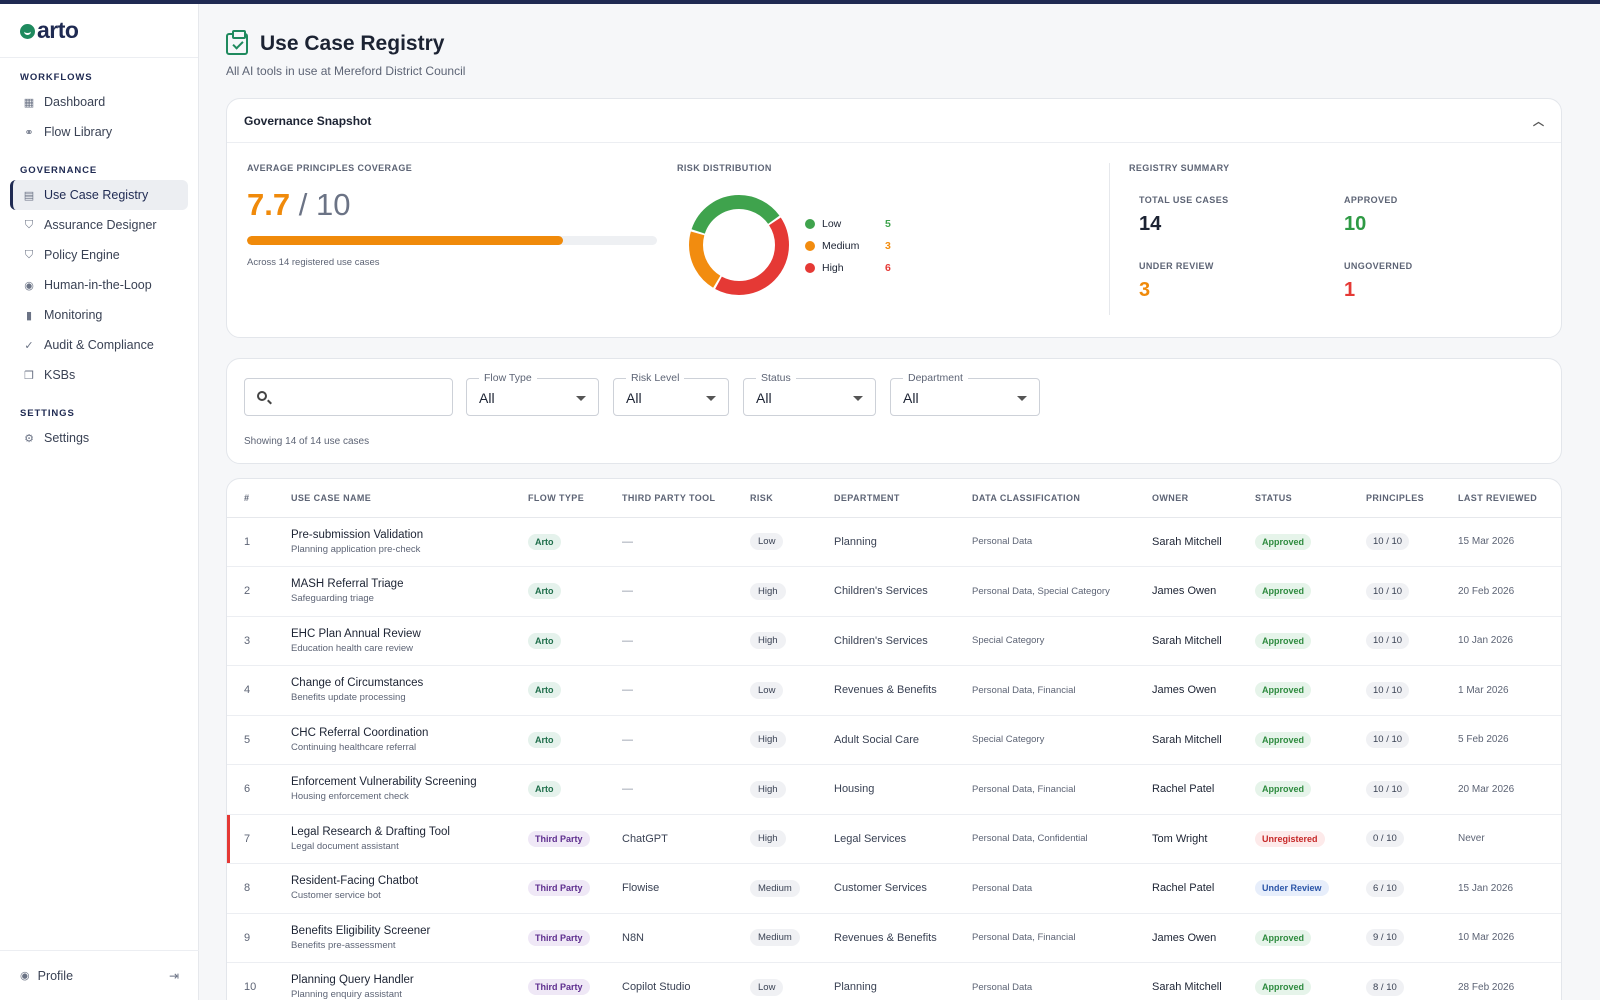 Image resolution: width=1600 pixels, height=1000 pixels. Describe the element at coordinates (370, 831) in the screenshot. I see `use-case-name: Legal Research & Drafting Tool` at that location.